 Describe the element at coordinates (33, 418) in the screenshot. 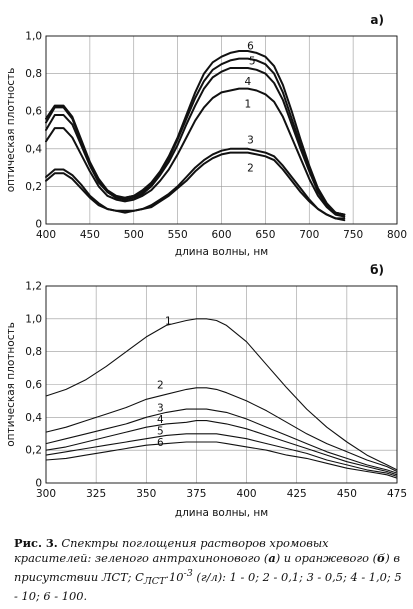

I see `b-ytick-label: 0,4` at that location.